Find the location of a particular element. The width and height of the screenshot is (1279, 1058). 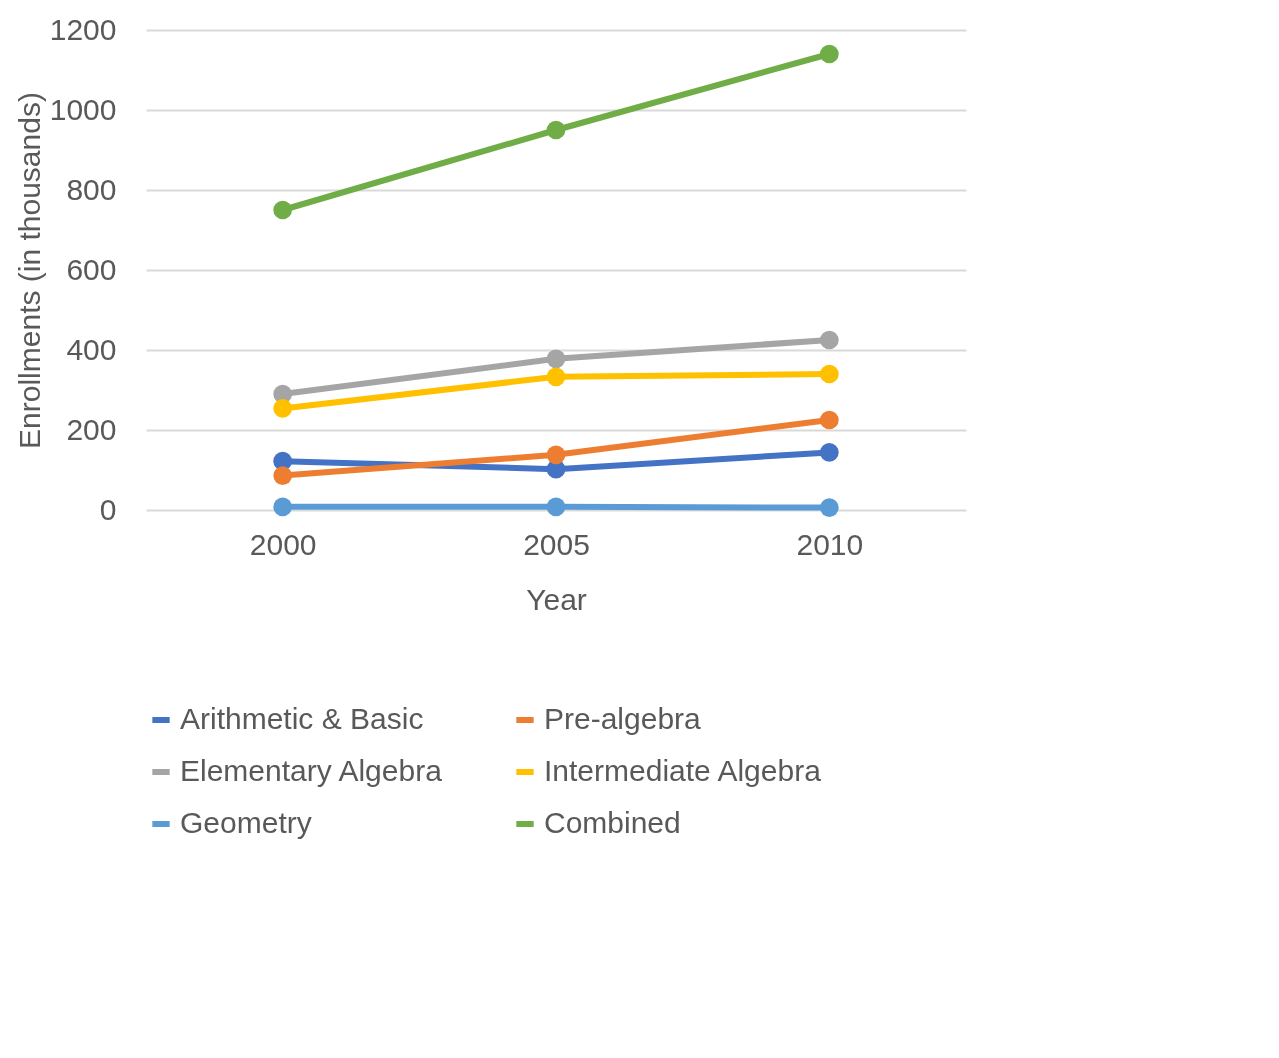

y-tick-label: 800 is located at coordinates (91, 189).